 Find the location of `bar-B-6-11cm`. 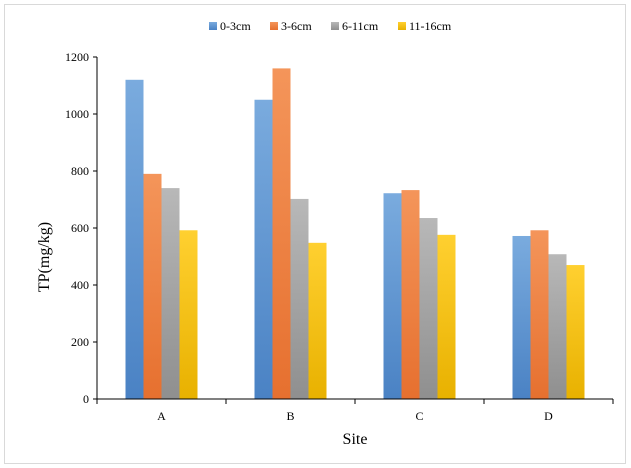

bar-B-6-11cm is located at coordinates (299, 298).